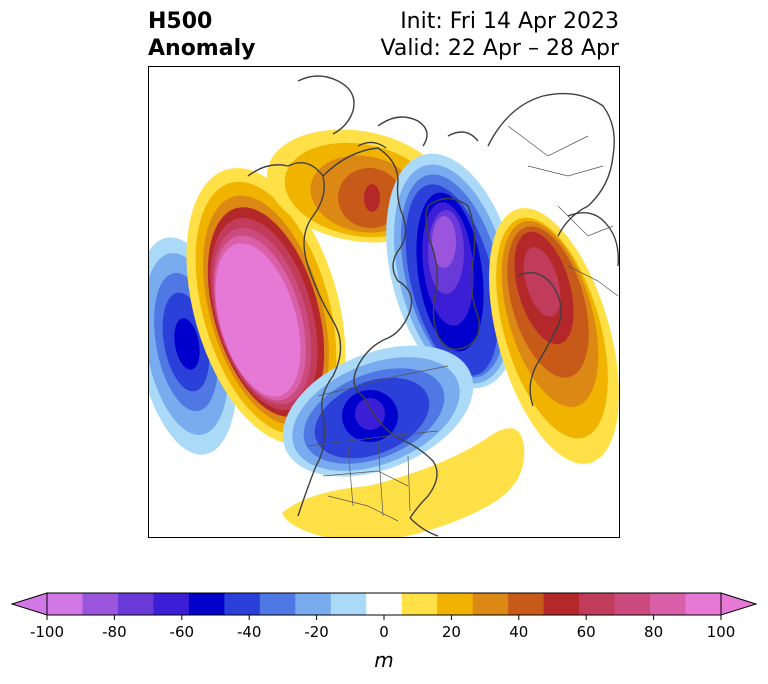 Image resolution: width=768 pixels, height=684 pixels. Describe the element at coordinates (316, 632) in the screenshot. I see `colorbar-tick-label: -20` at that location.